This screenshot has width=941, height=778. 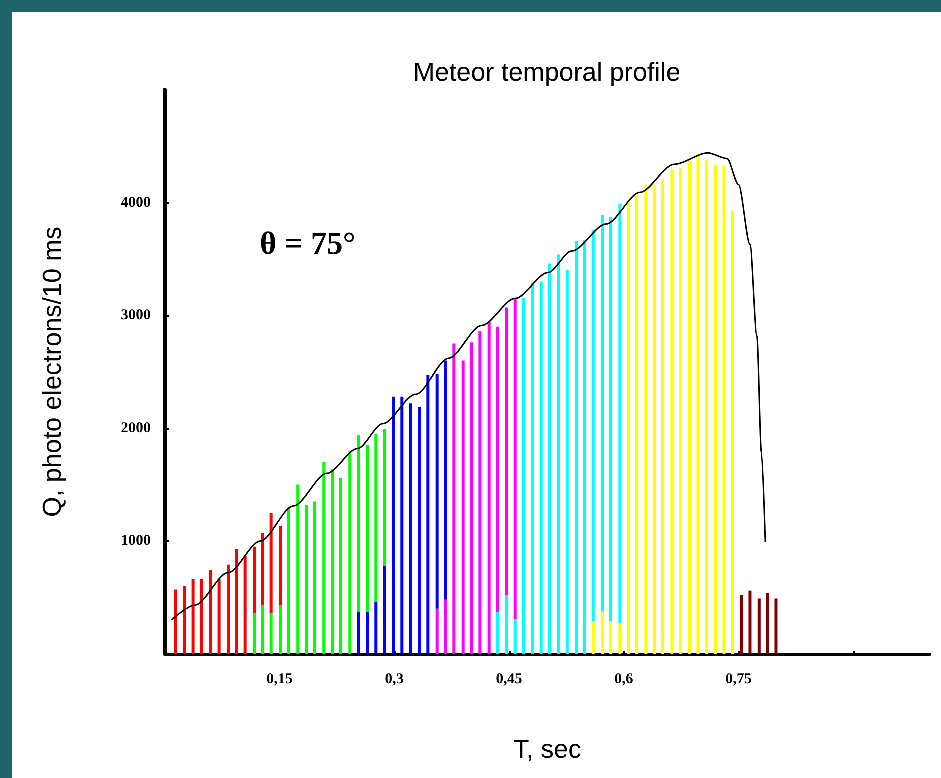 What do you see at coordinates (136, 316) in the screenshot?
I see `y-tick-label: 3000` at bounding box center [136, 316].